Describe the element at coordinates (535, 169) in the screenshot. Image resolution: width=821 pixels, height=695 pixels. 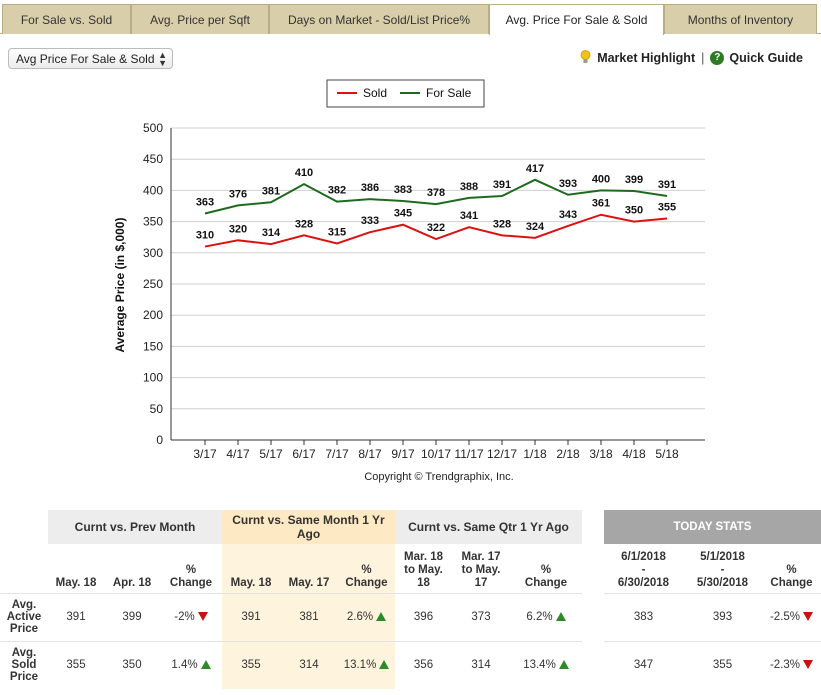
I see `data-label: 417` at that location.